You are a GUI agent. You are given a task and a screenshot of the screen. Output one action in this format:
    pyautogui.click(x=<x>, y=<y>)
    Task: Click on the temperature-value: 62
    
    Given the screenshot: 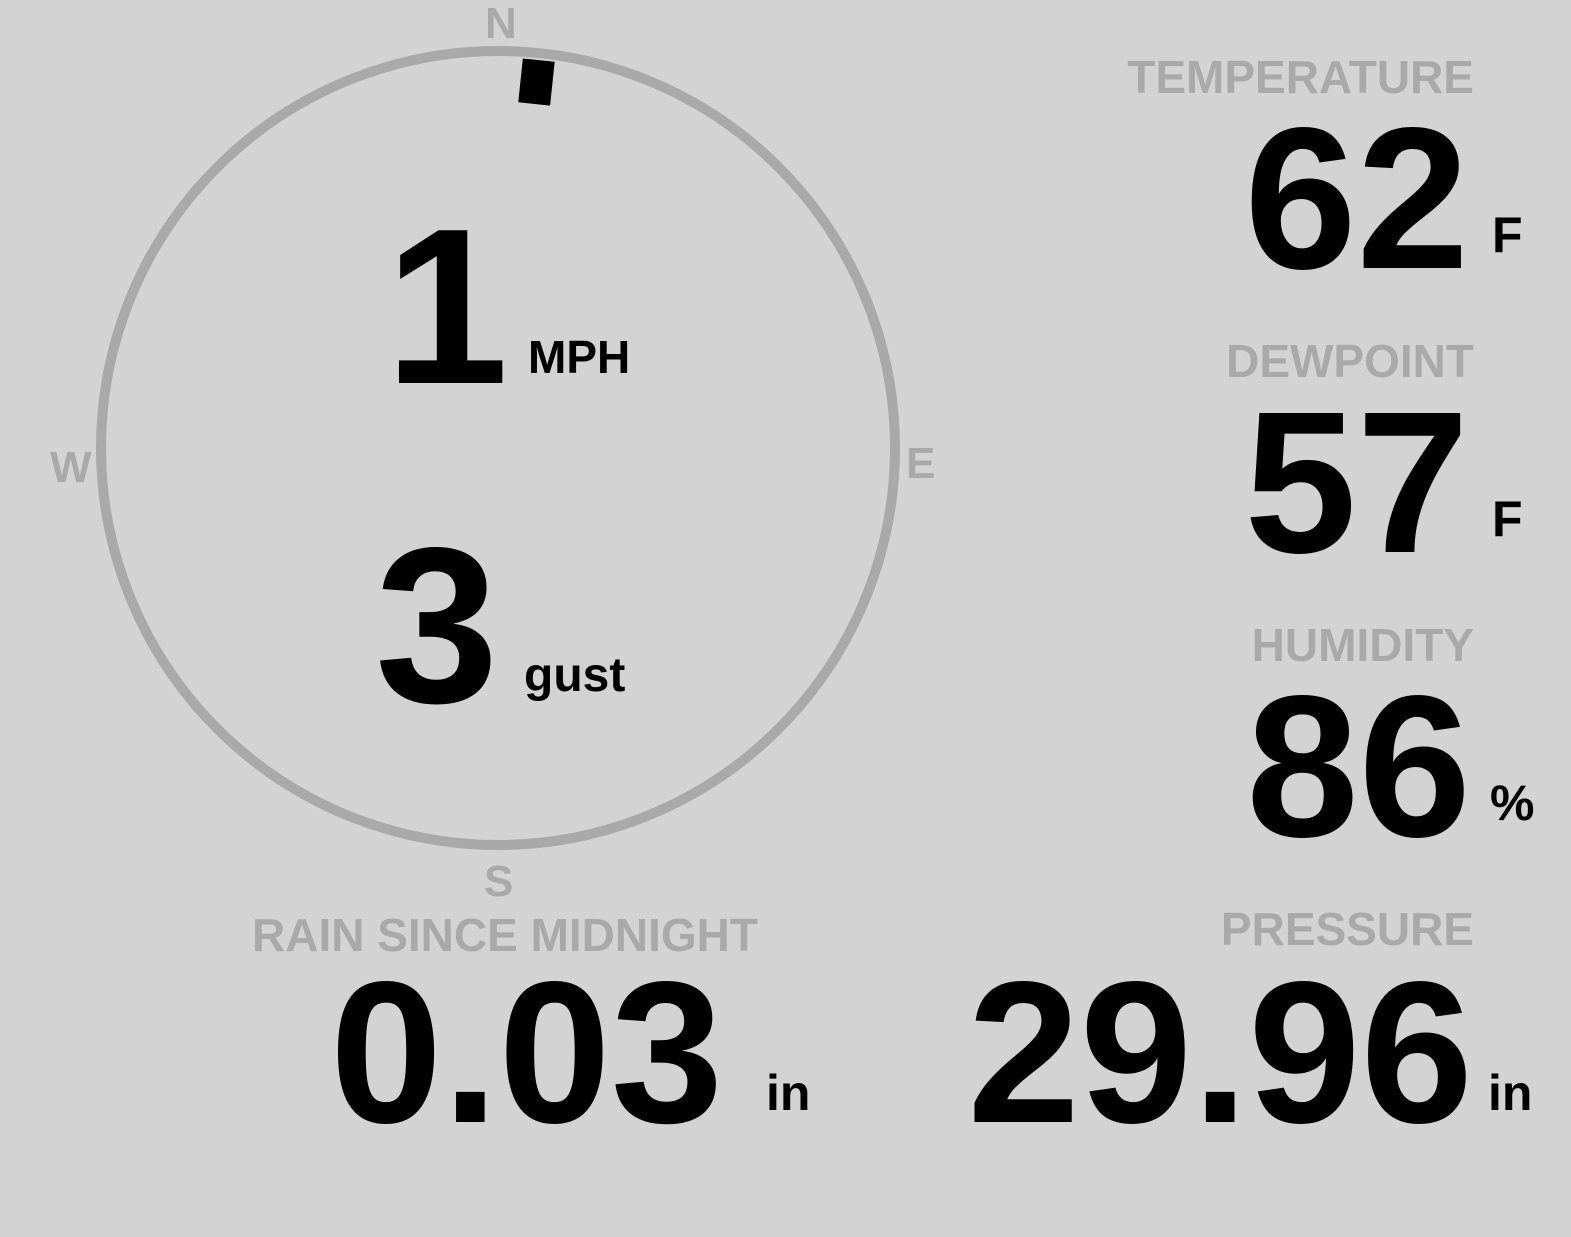 What is the action you would take?
    pyautogui.click(x=1356, y=198)
    